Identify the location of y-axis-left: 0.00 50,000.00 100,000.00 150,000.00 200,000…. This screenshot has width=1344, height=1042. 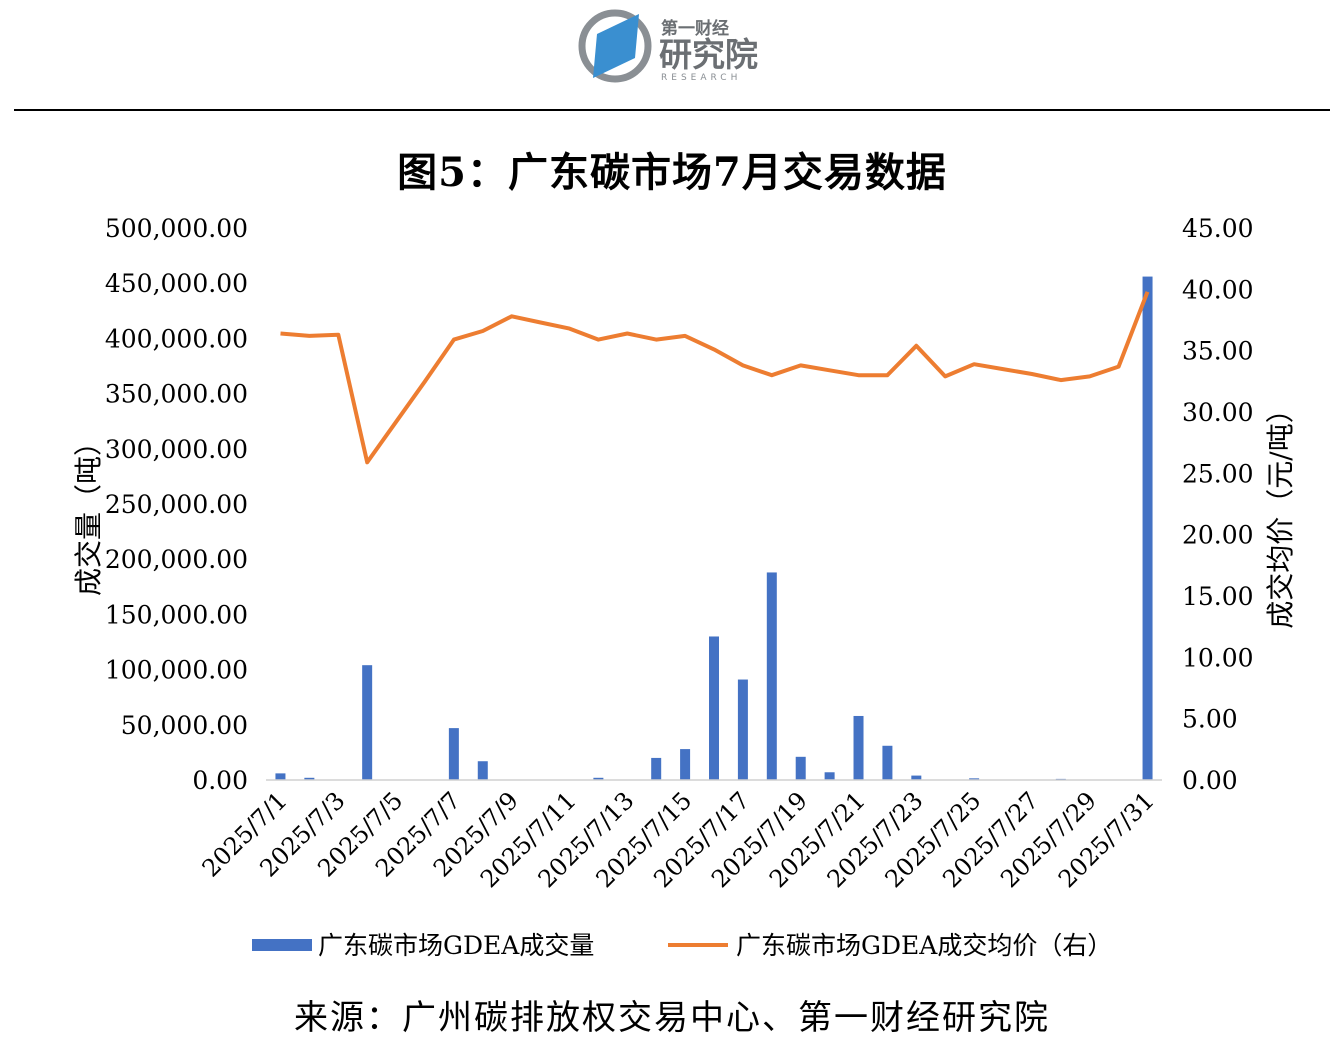
(176, 504).